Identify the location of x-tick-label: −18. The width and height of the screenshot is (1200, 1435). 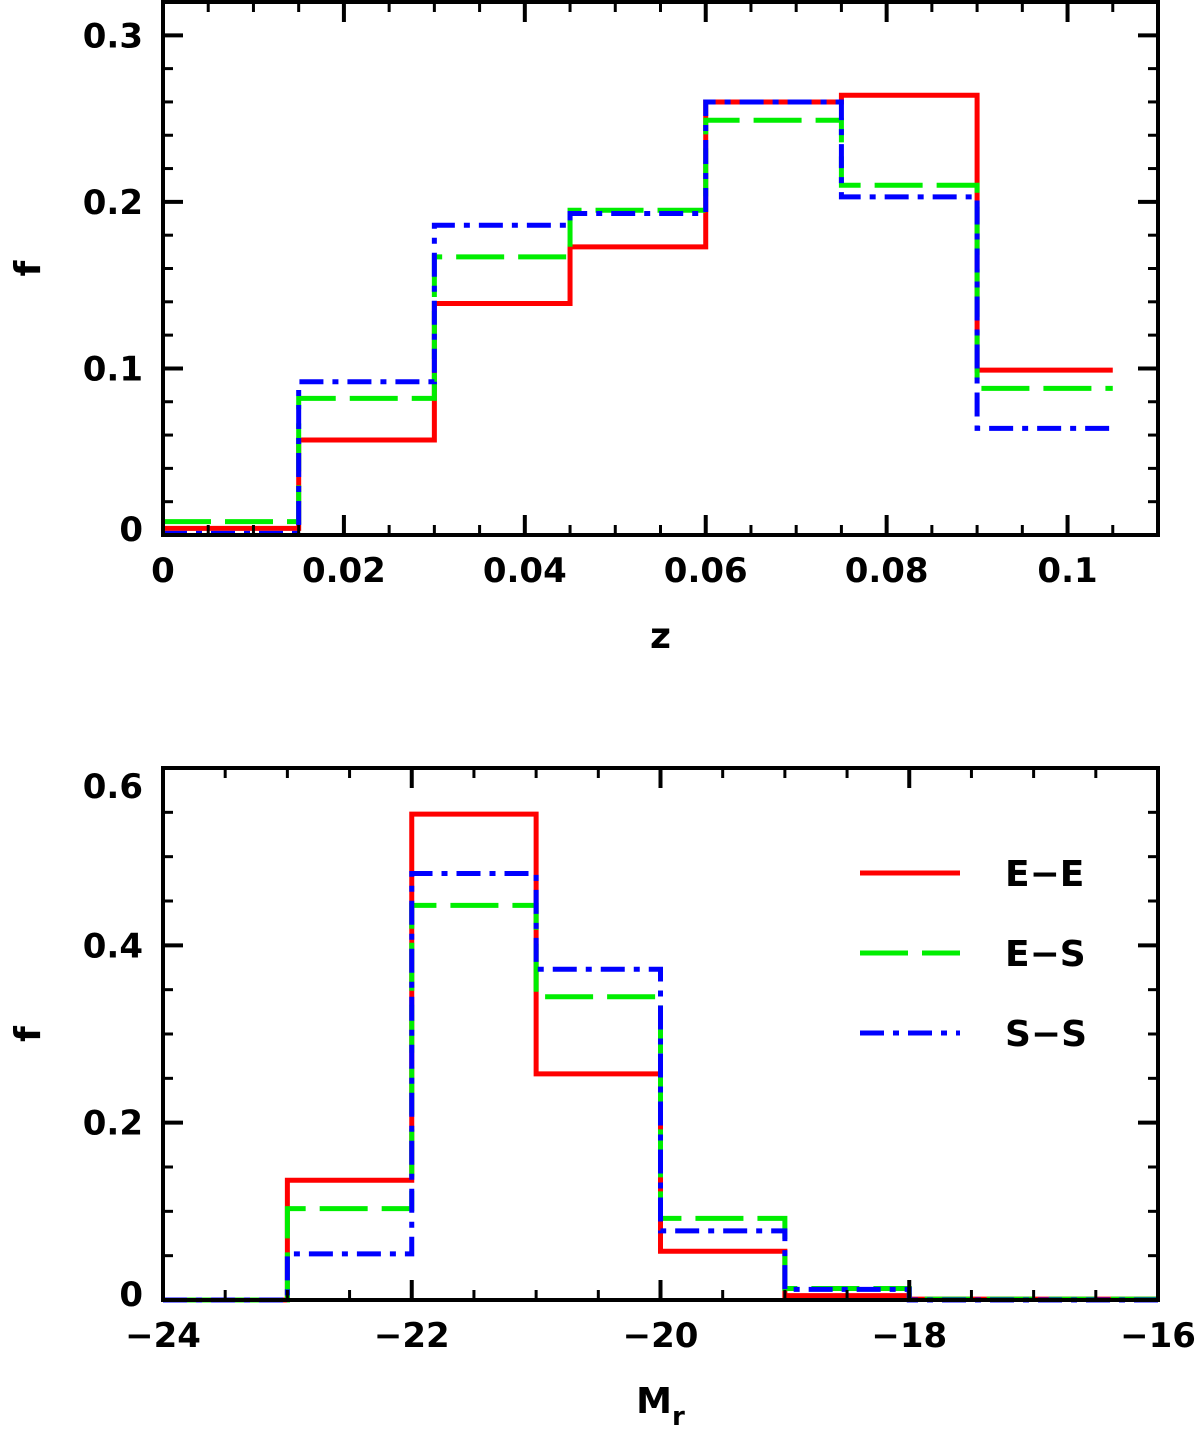
(909, 1336).